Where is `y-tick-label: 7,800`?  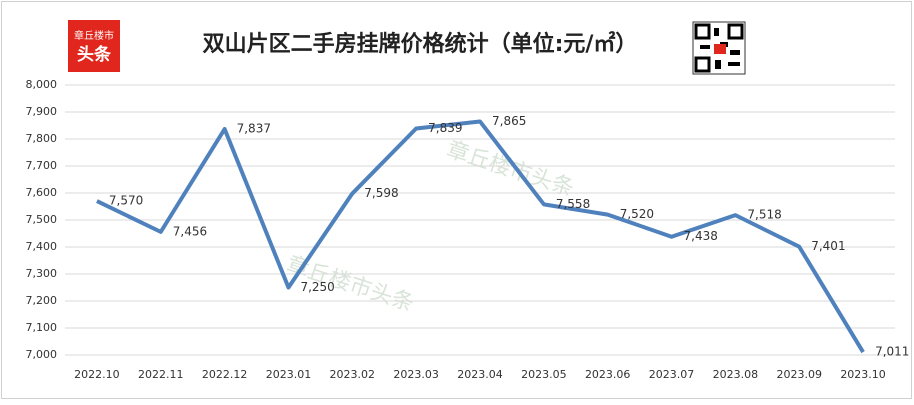 y-tick-label: 7,800 is located at coordinates (42, 138).